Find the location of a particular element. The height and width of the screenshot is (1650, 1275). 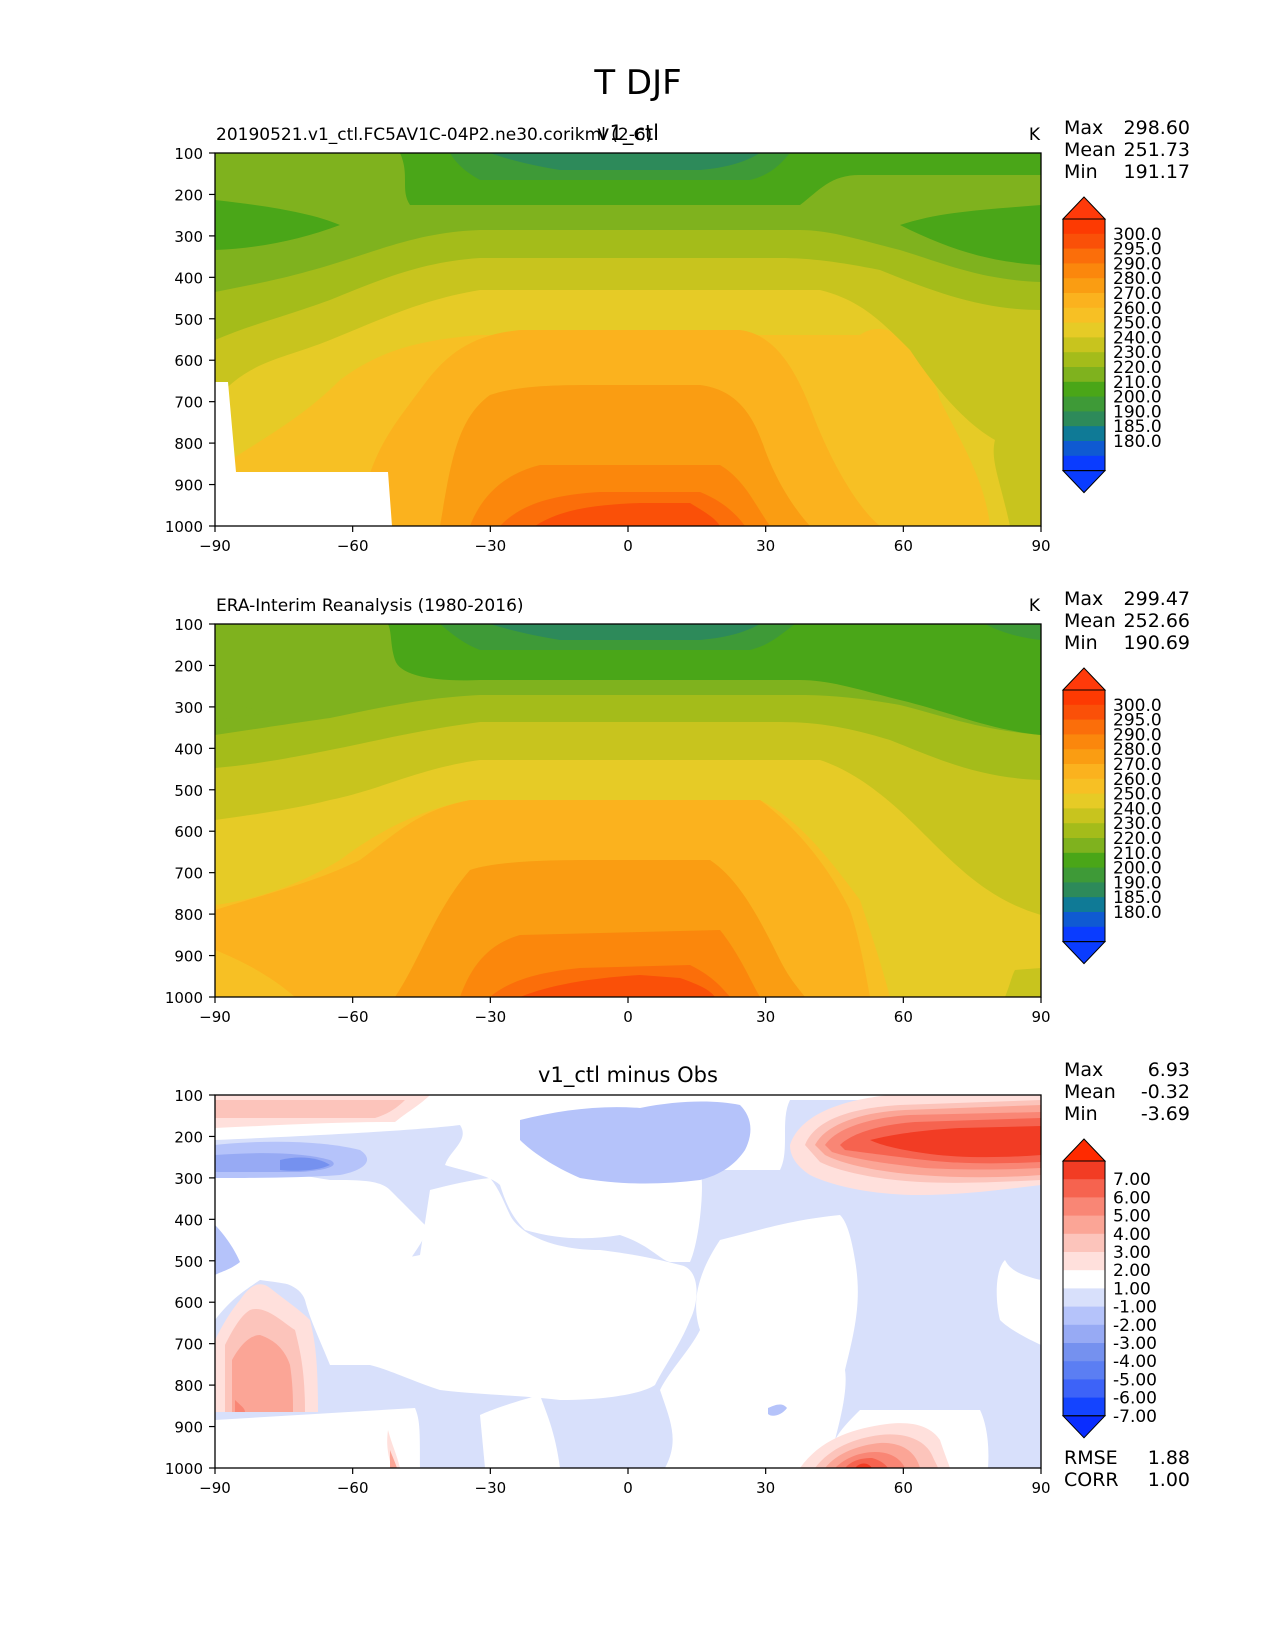

colorbar-label: -4.00 is located at coordinates (1135, 1362).